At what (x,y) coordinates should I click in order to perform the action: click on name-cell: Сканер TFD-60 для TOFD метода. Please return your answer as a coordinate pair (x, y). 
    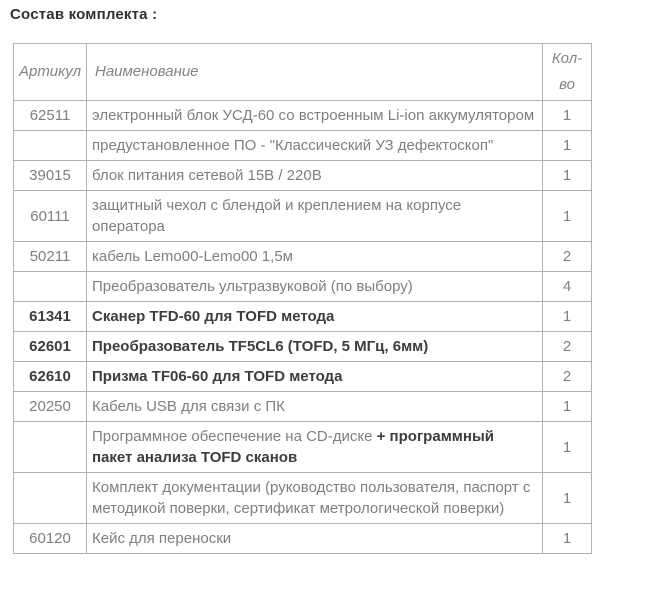
    Looking at the image, I should click on (314, 316).